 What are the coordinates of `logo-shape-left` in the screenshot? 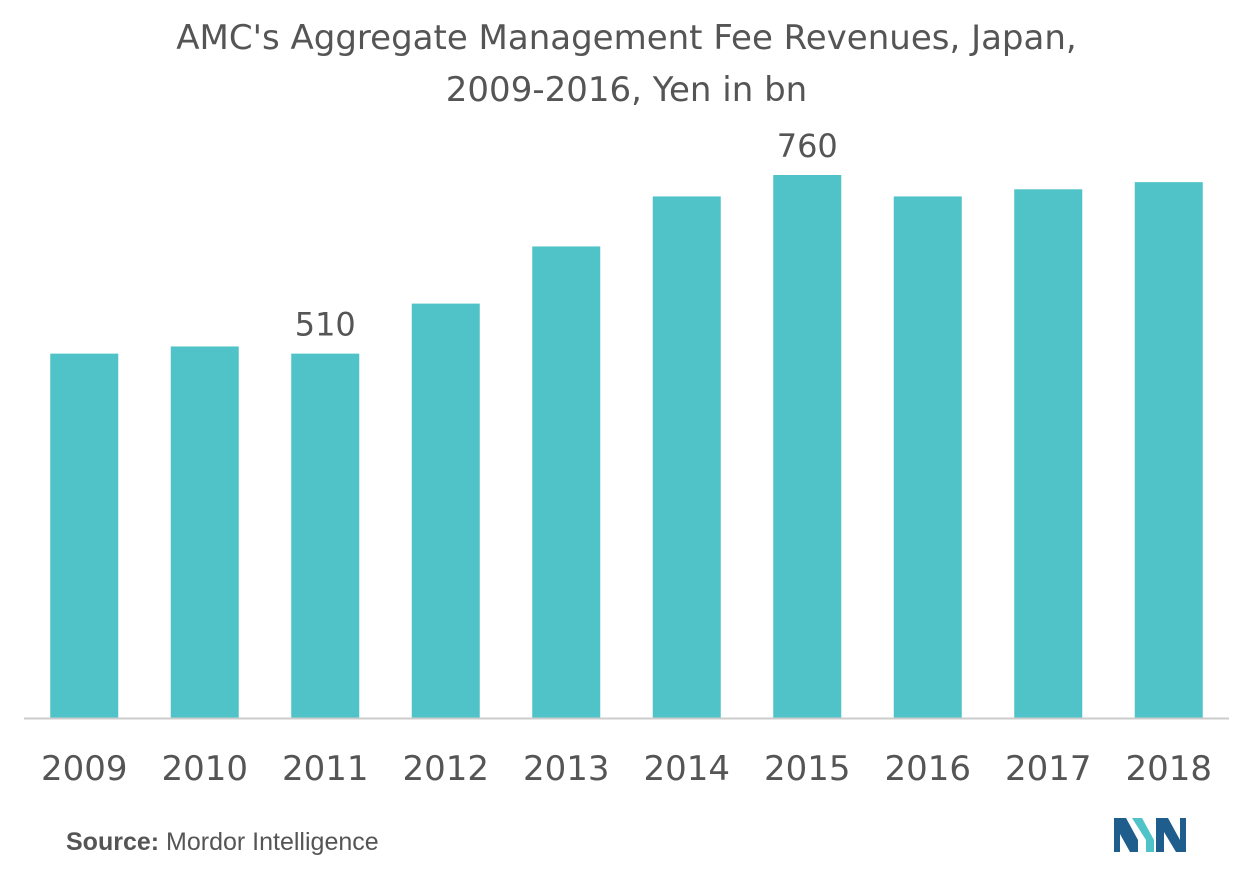 It's located at (1126, 835).